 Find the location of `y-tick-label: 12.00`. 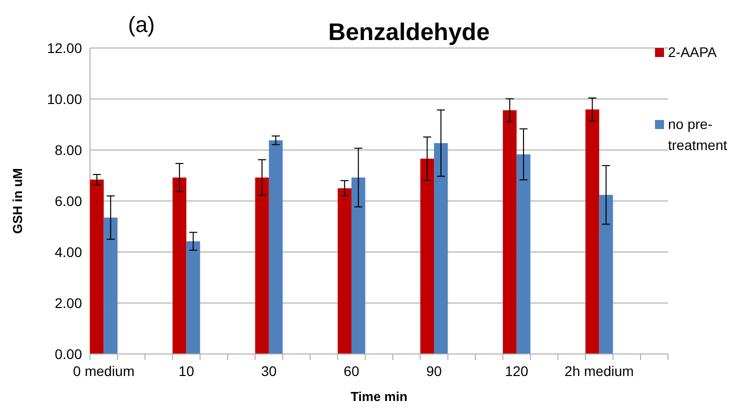

y-tick-label: 12.00 is located at coordinates (64, 48).